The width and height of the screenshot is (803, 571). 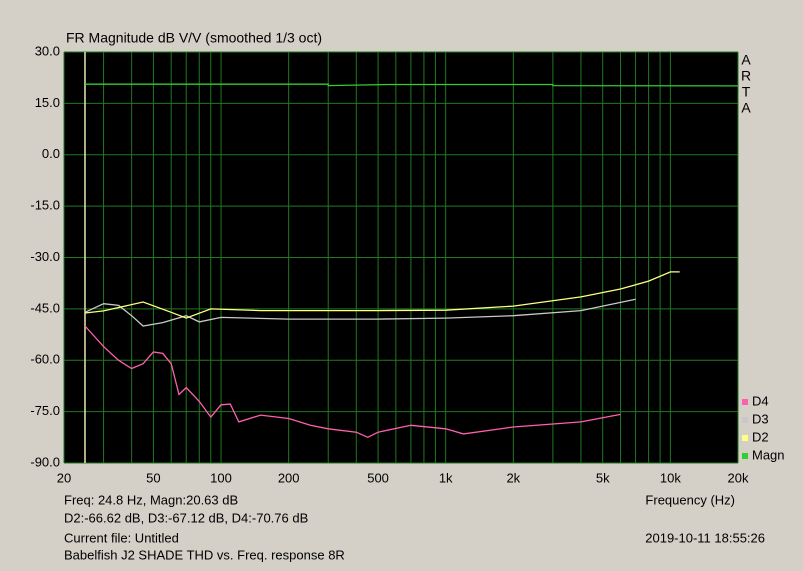 I want to click on x-tick-label: 2k, so click(x=513, y=477).